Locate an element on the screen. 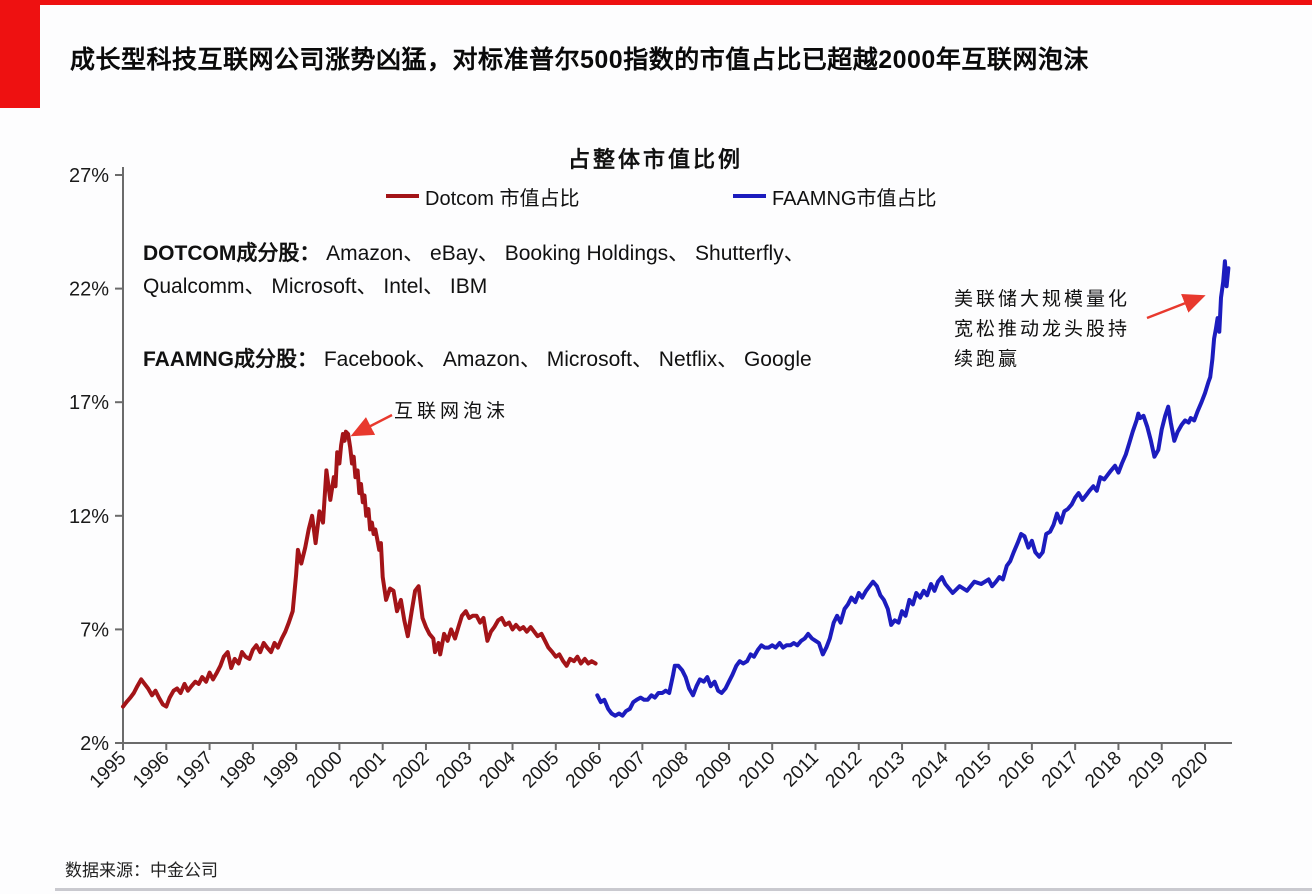  data-source-note: 数据来源：中金公司 is located at coordinates (141, 870).